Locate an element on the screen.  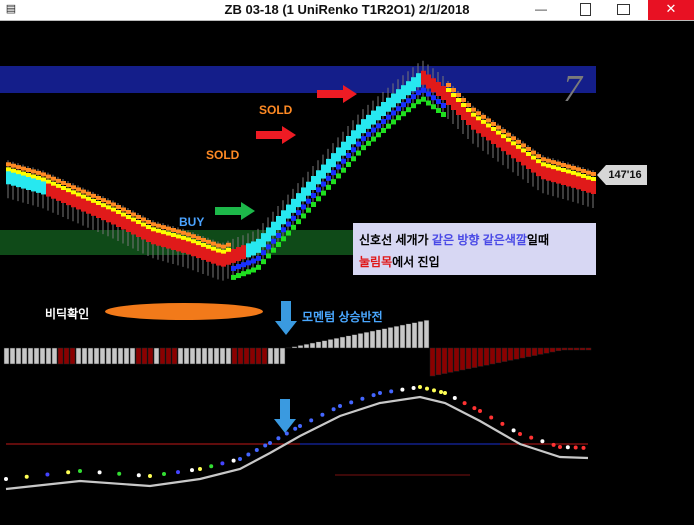
close-button: ✕ is located at coordinates (671, 10).